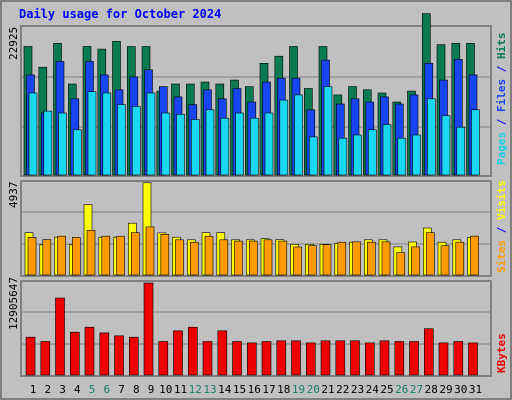 Image resolution: width=512 pixels, height=400 pixels. I want to click on legend-visits: Visits, so click(501, 200).